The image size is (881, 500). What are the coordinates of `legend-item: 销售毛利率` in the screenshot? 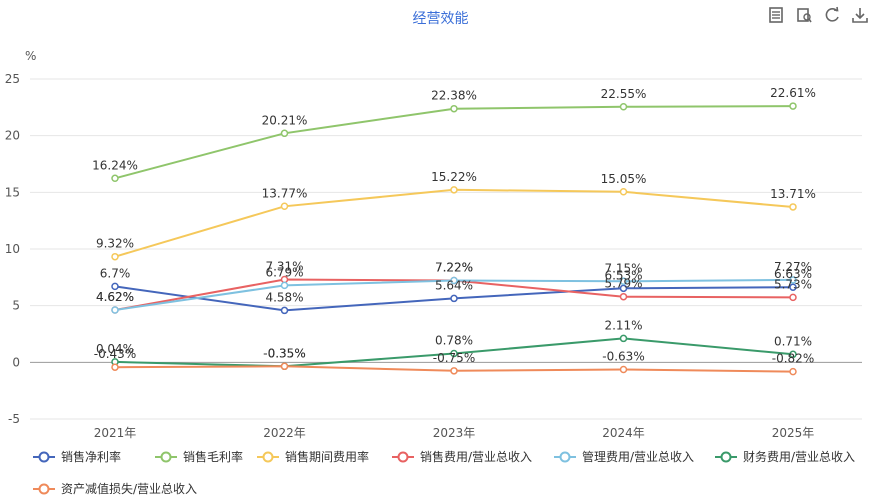 It's located at (199, 456).